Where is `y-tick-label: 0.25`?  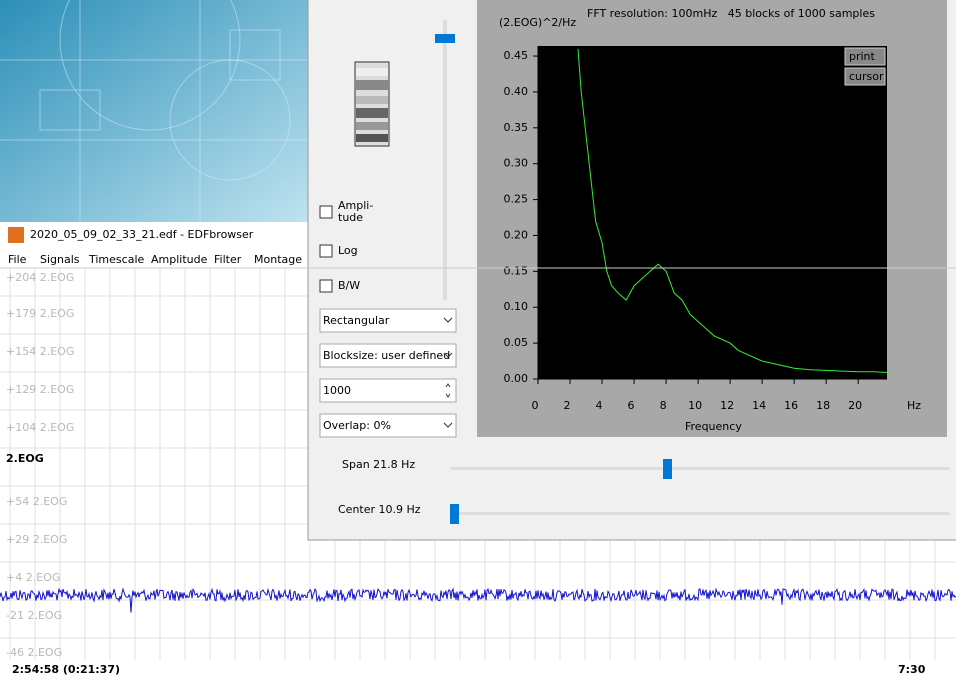
y-tick-label: 0.25 is located at coordinates (516, 199).